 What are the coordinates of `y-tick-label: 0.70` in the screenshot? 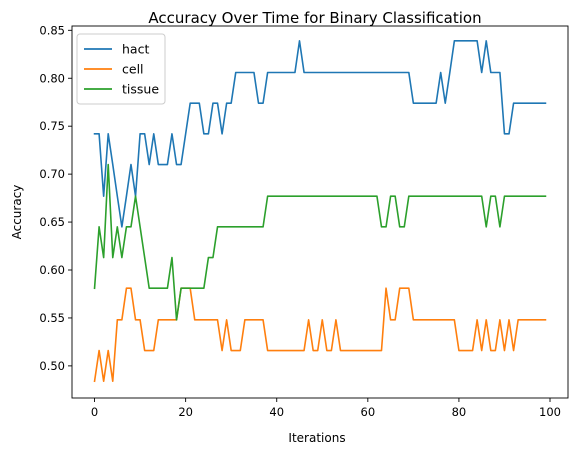 It's located at (52, 174).